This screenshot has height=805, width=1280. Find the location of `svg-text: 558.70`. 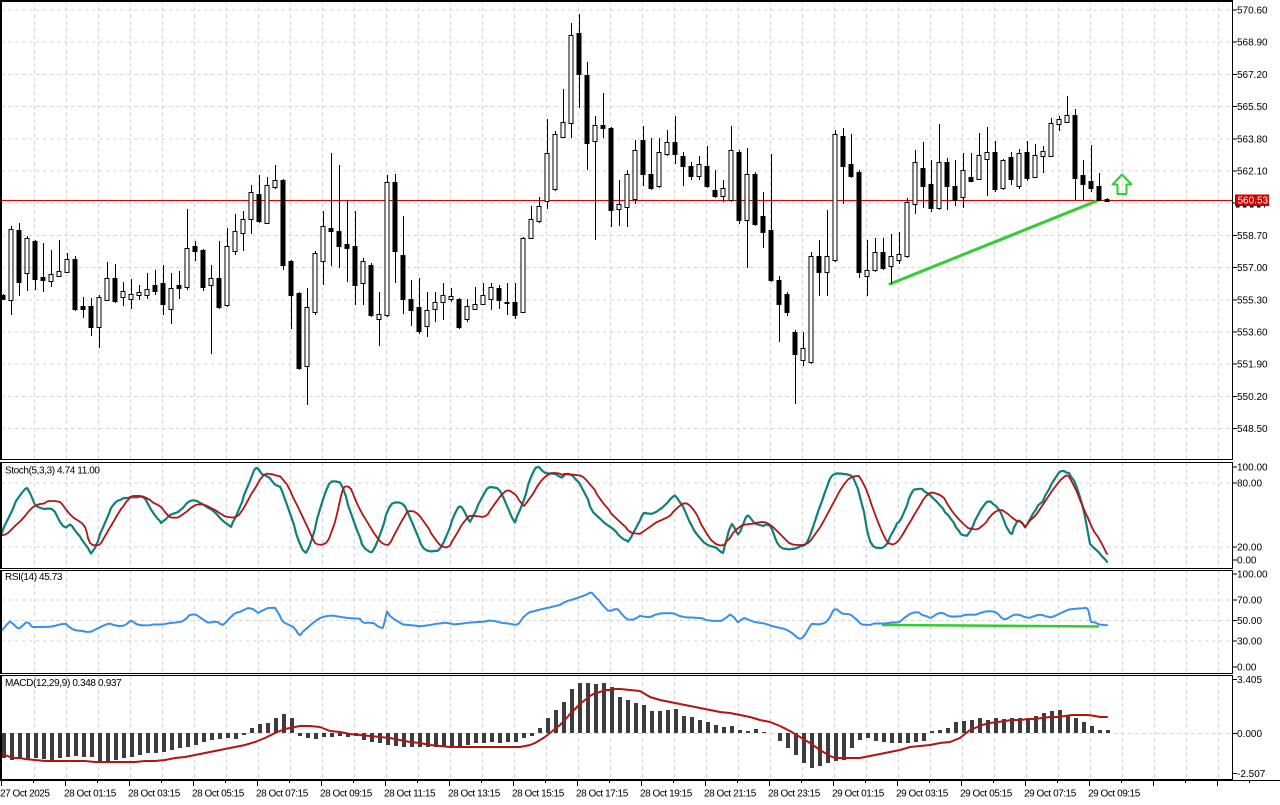

svg-text: 558.70 is located at coordinates (1252, 236).